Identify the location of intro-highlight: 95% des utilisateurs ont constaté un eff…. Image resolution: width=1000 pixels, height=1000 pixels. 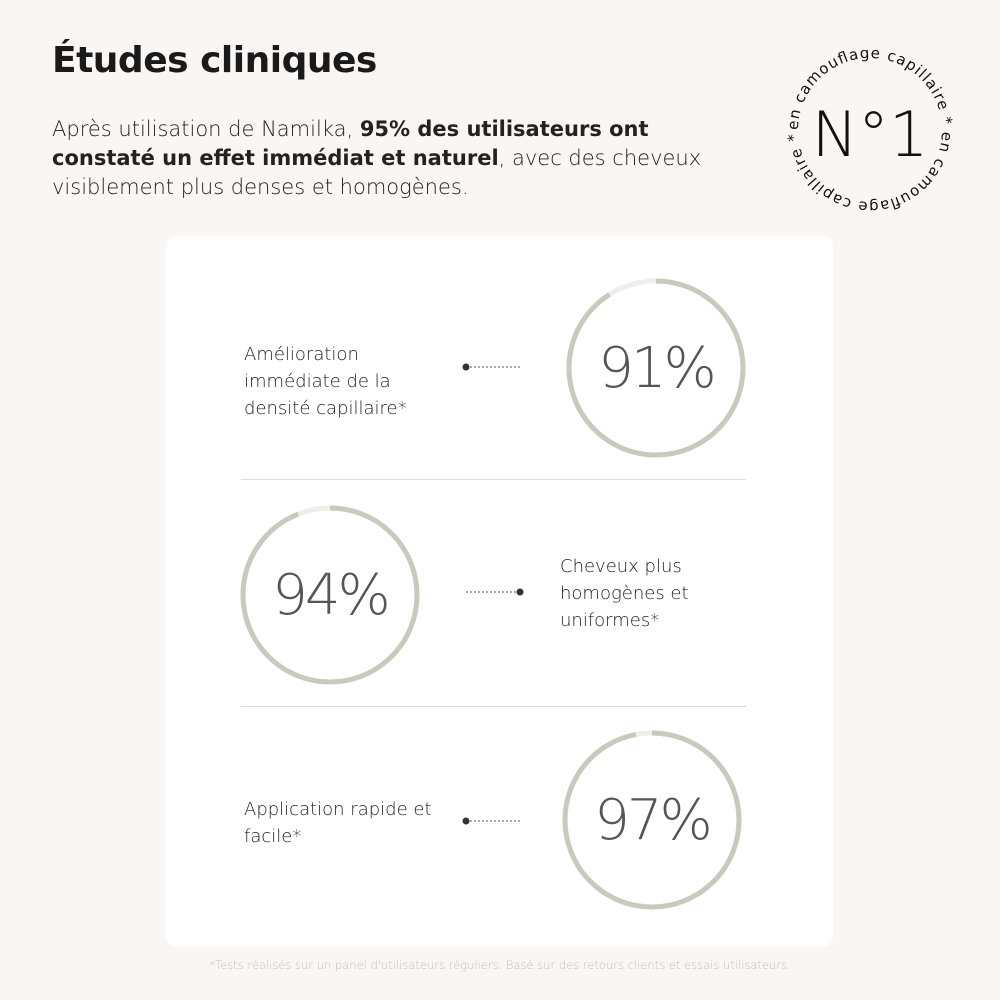
(350, 143).